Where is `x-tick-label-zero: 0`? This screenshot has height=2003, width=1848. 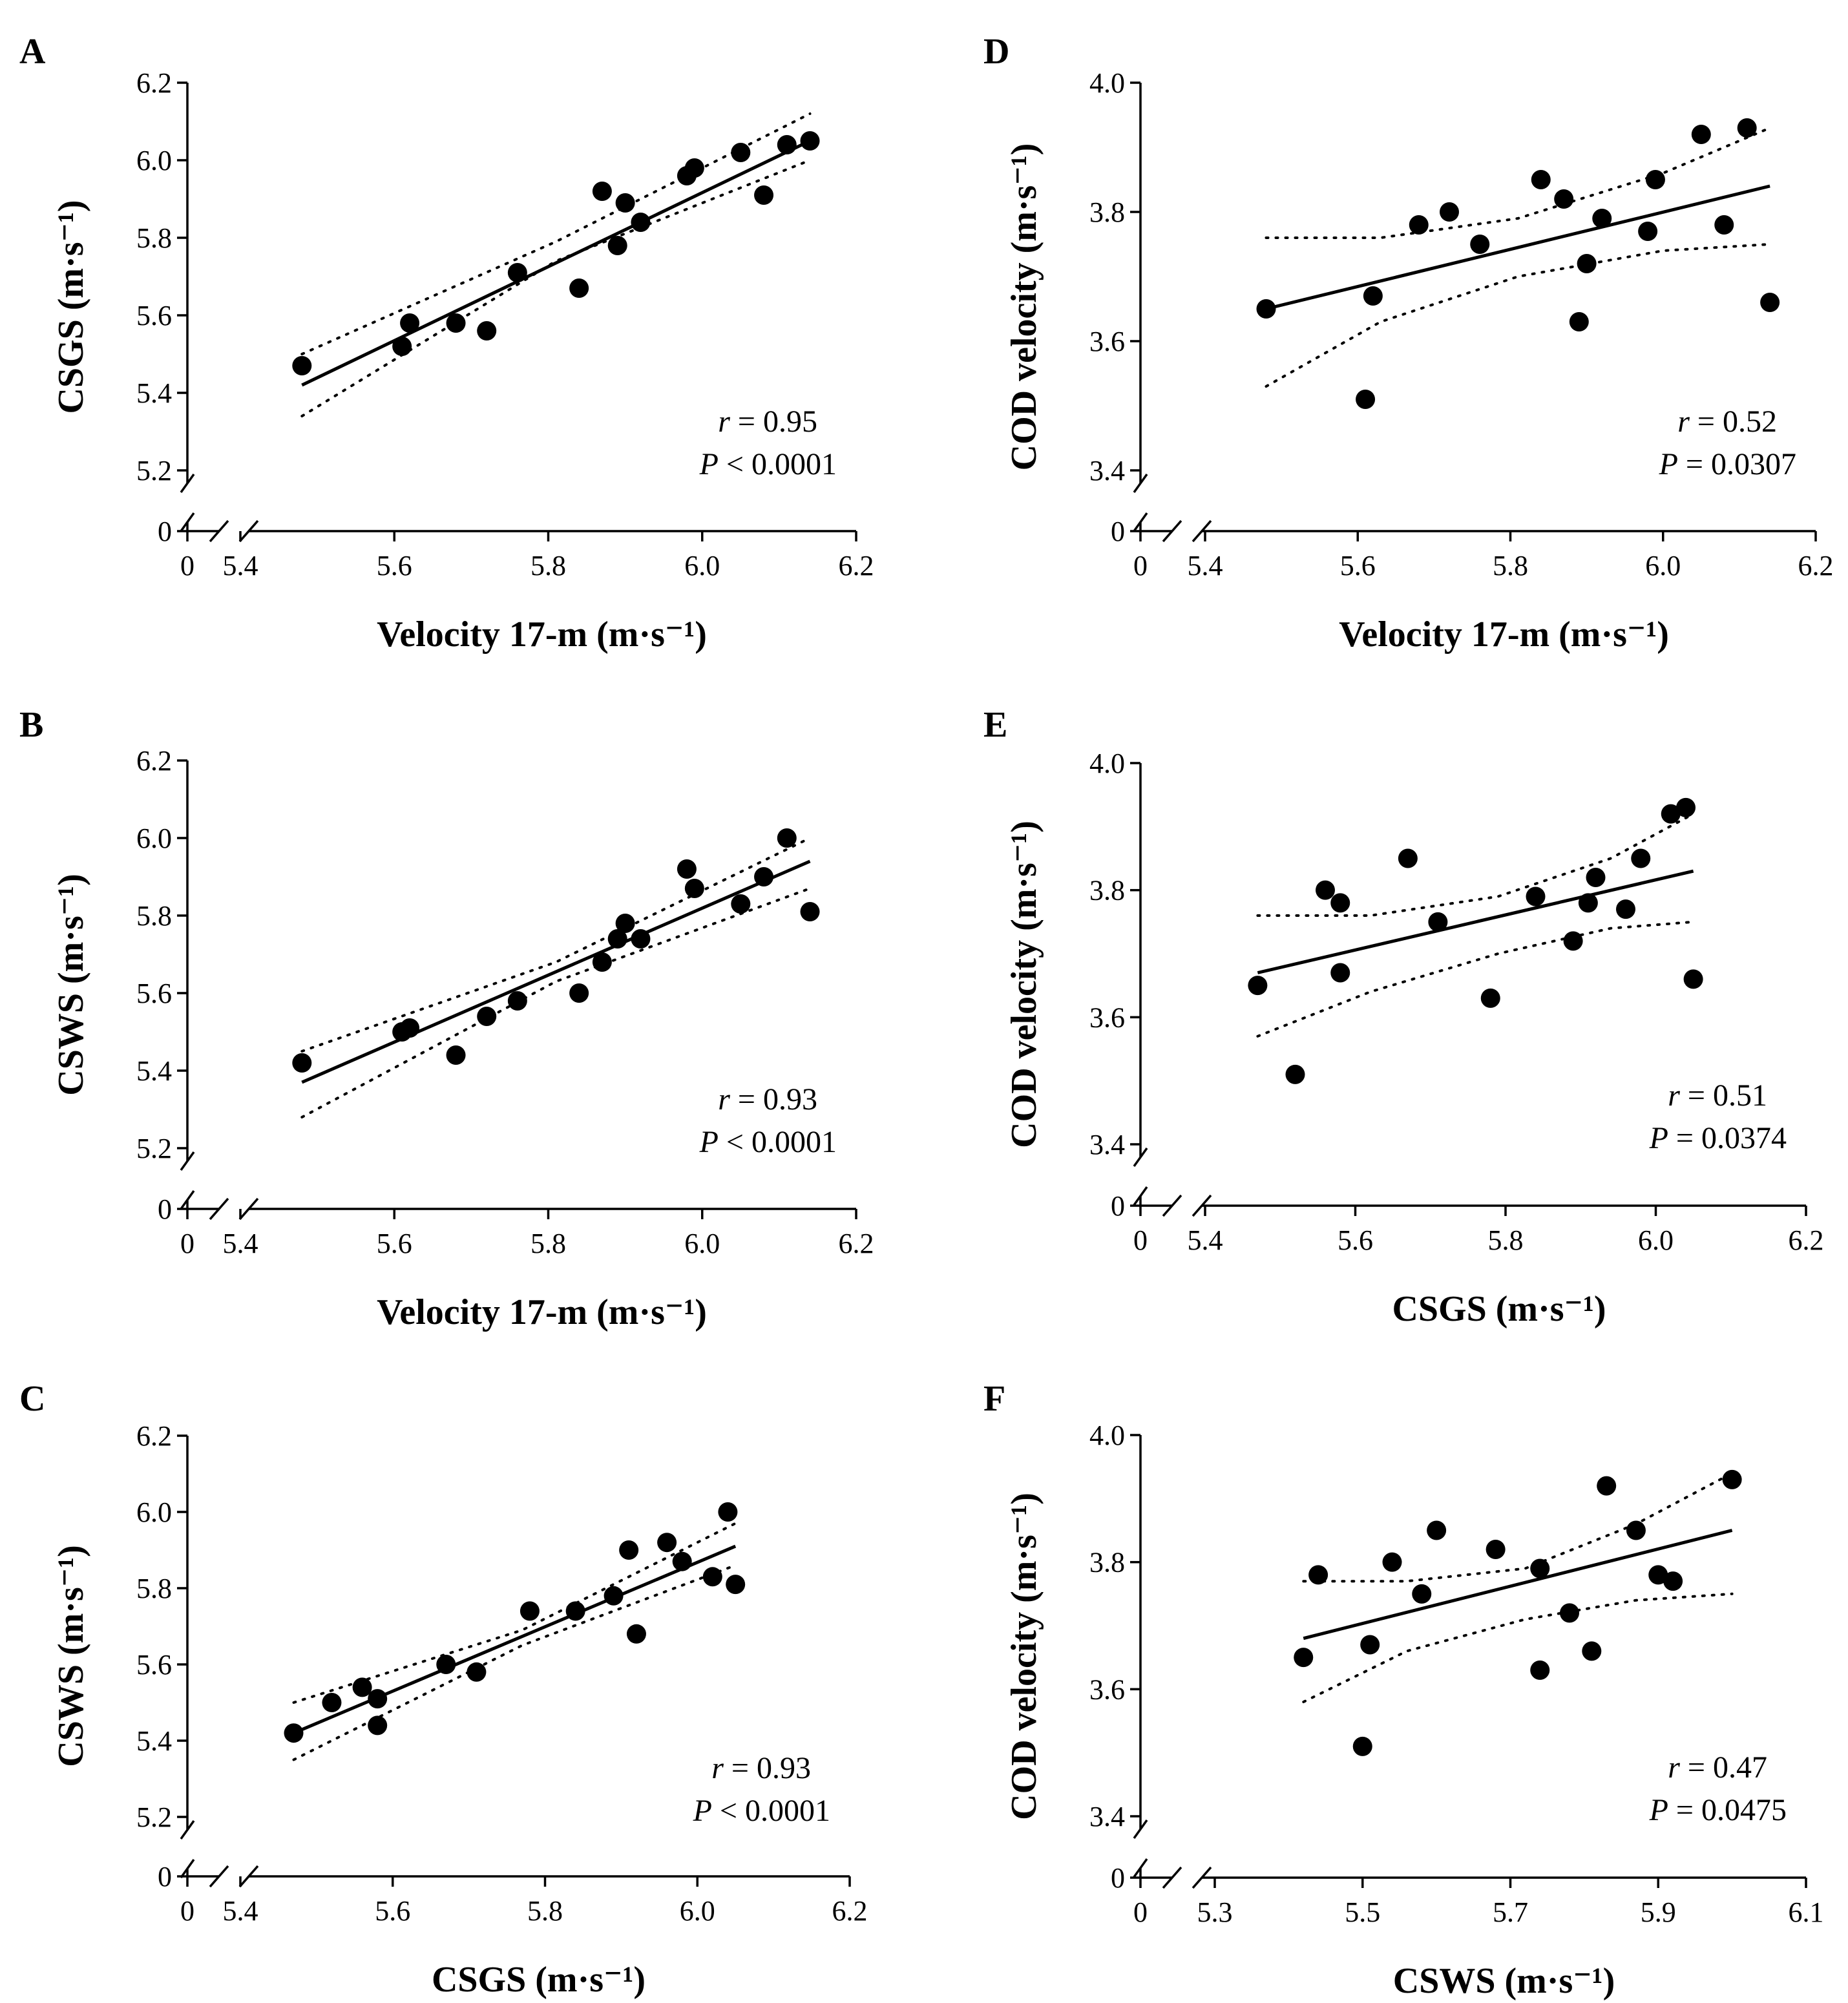
x-tick-label-zero: 0 is located at coordinates (187, 1911).